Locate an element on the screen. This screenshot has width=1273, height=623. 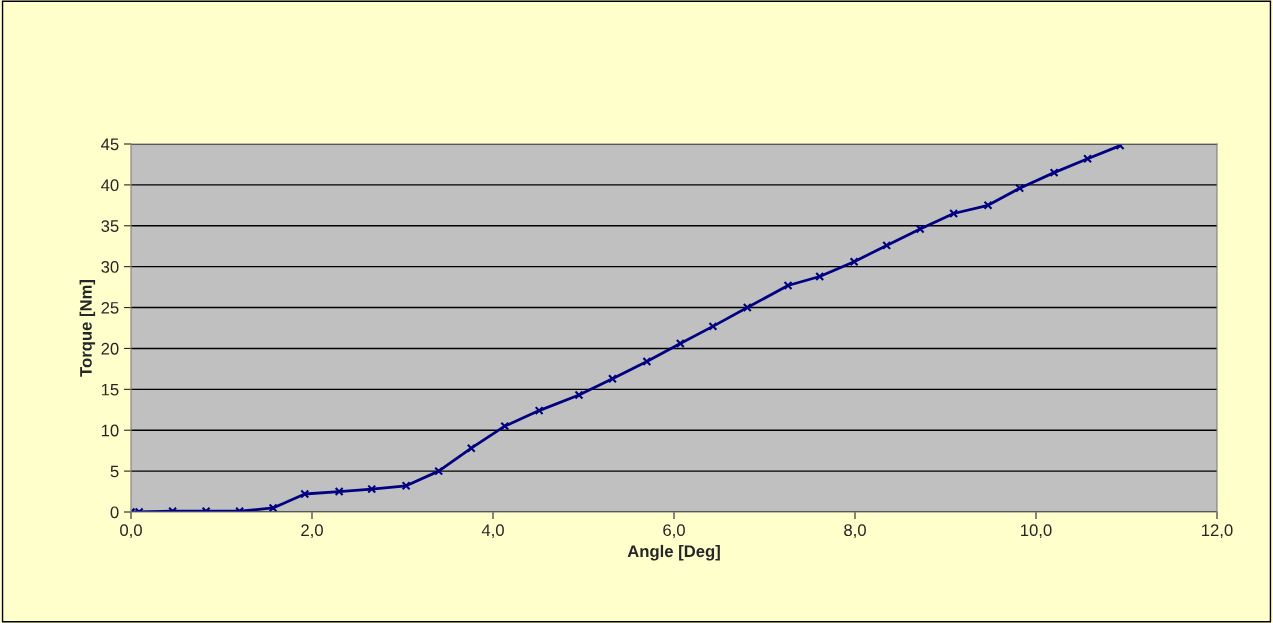
x-tick-label: 10,0 is located at coordinates (1036, 531).